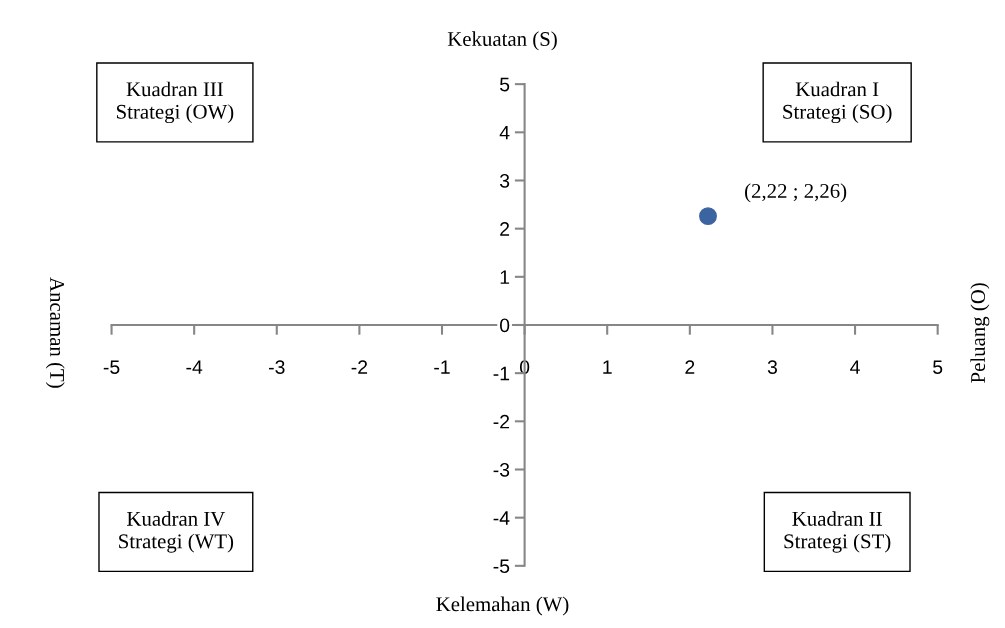 Image resolution: width=1005 pixels, height=628 pixels. I want to click on y-tick-label: -4, so click(501, 518).